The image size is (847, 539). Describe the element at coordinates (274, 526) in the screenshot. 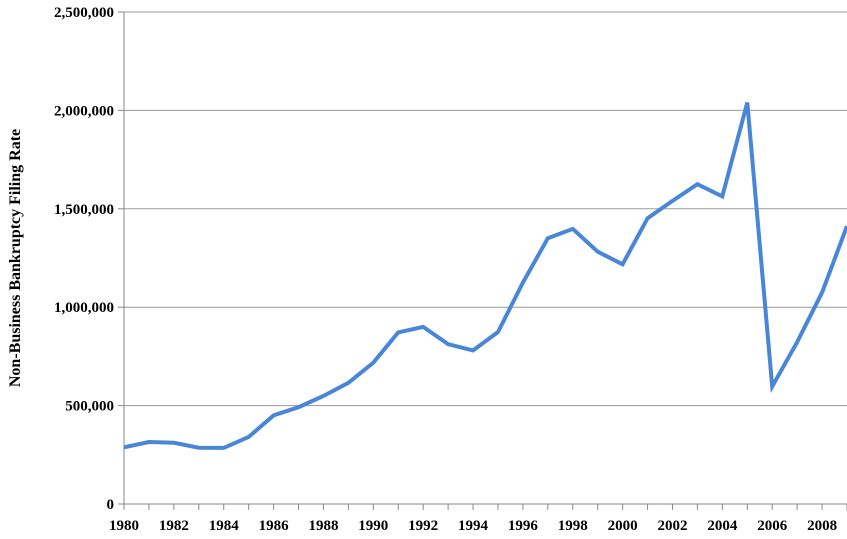

I see `x-tick-label: 1986` at that location.